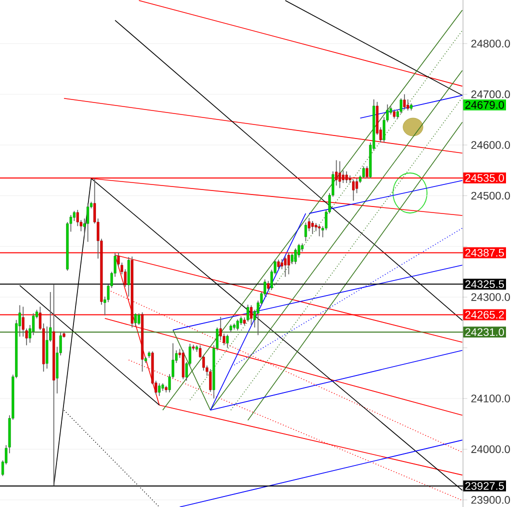 The image size is (515, 507). Describe the element at coordinates (490, 500) in the screenshot. I see `y-tick-label: 23900.0` at that location.